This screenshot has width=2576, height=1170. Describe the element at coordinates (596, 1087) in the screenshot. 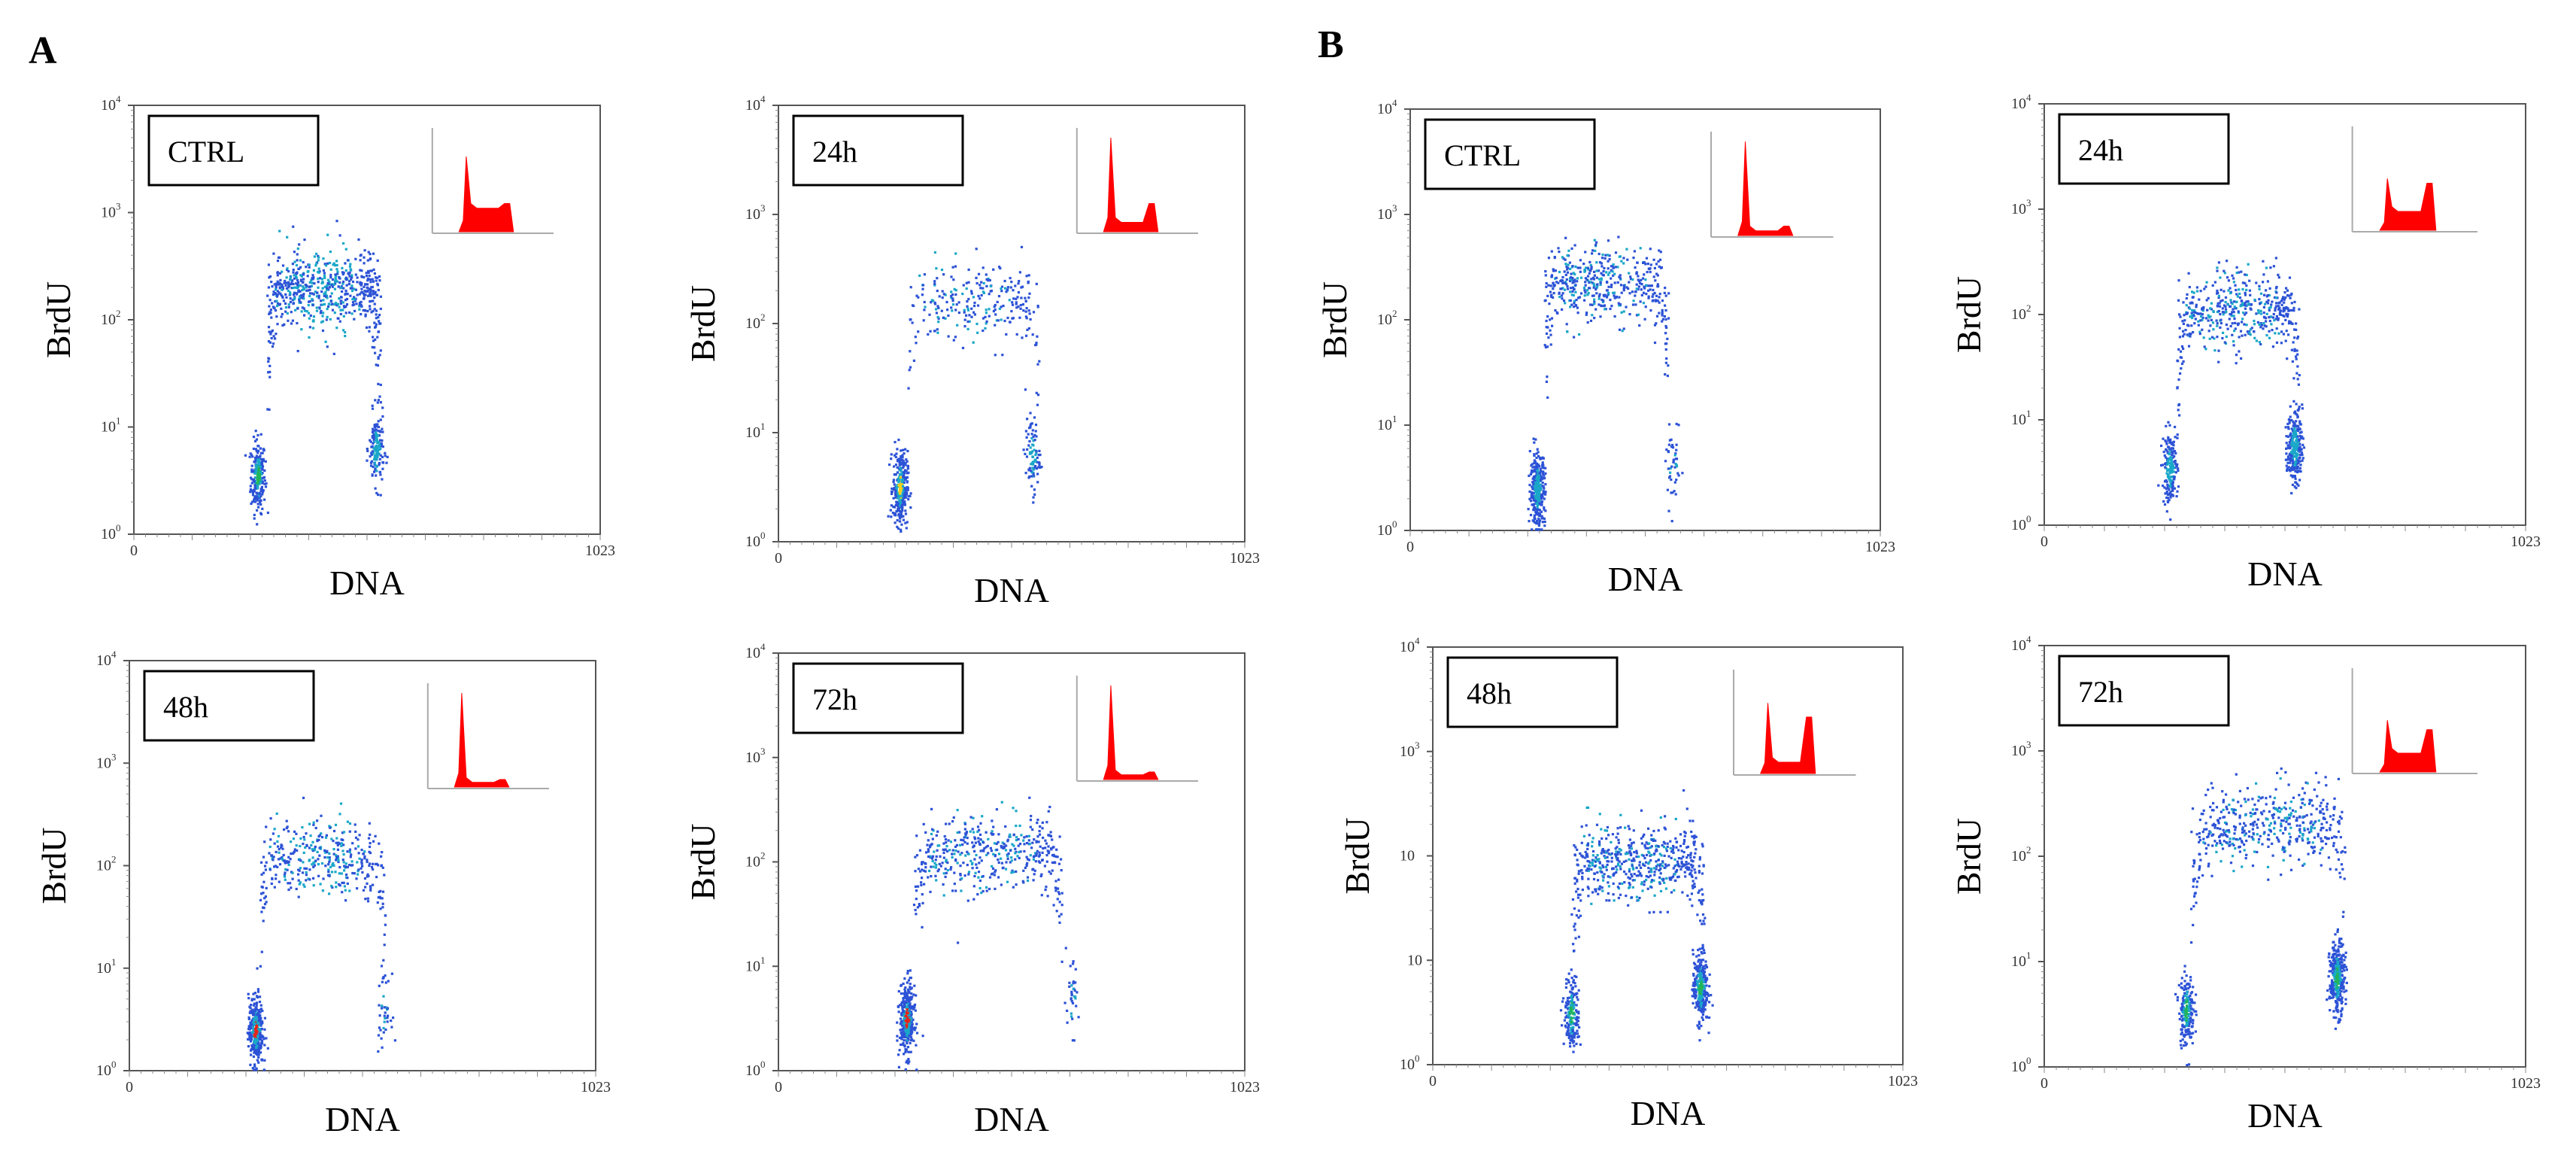

I see `x-tick-label: 1023` at that location.